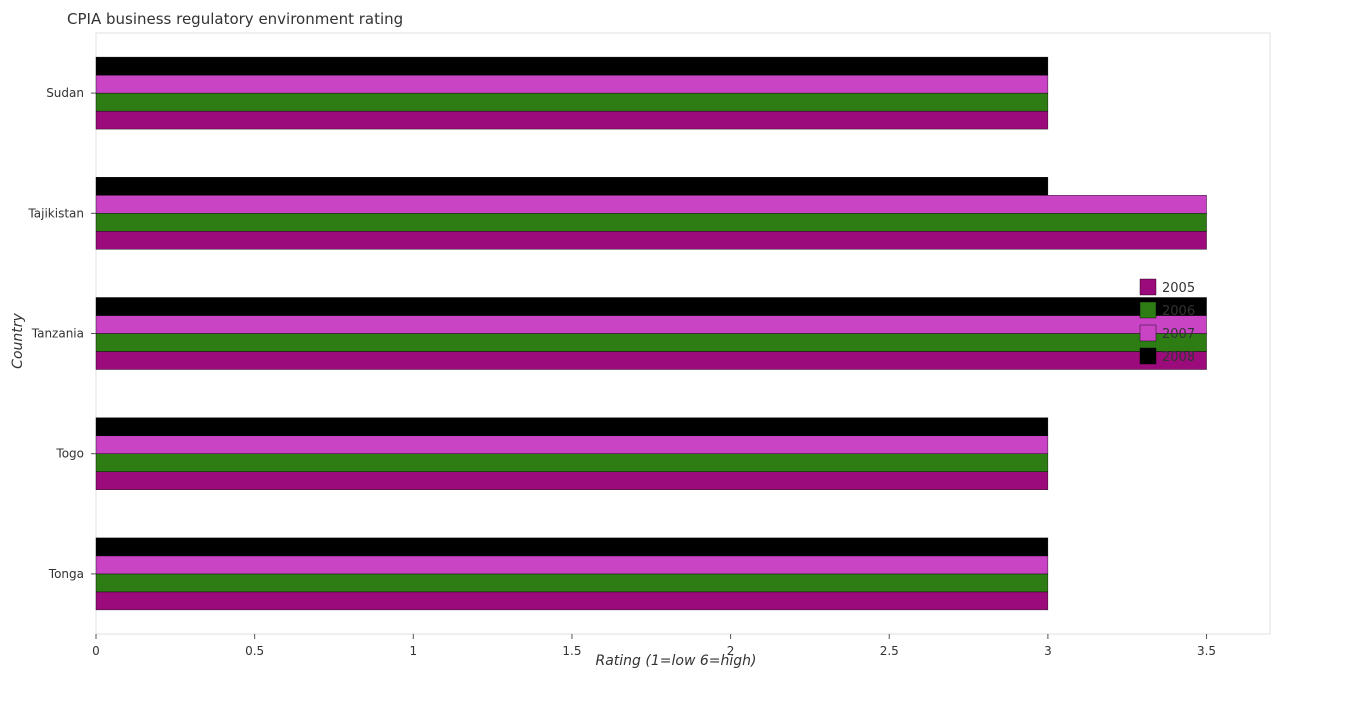 Image resolution: width=1347 pixels, height=704 pixels. Describe the element at coordinates (69, 454) in the screenshot. I see `y-tick-label-togo: Togo` at that location.